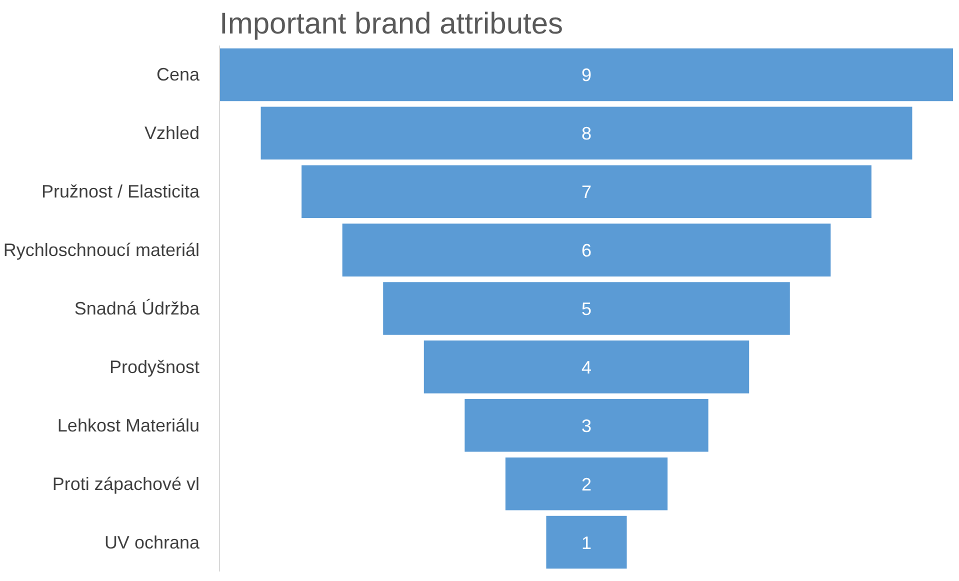 Image resolution: width=959 pixels, height=581 pixels. Describe the element at coordinates (586, 309) in the screenshot. I see `data-label: 5` at that location.